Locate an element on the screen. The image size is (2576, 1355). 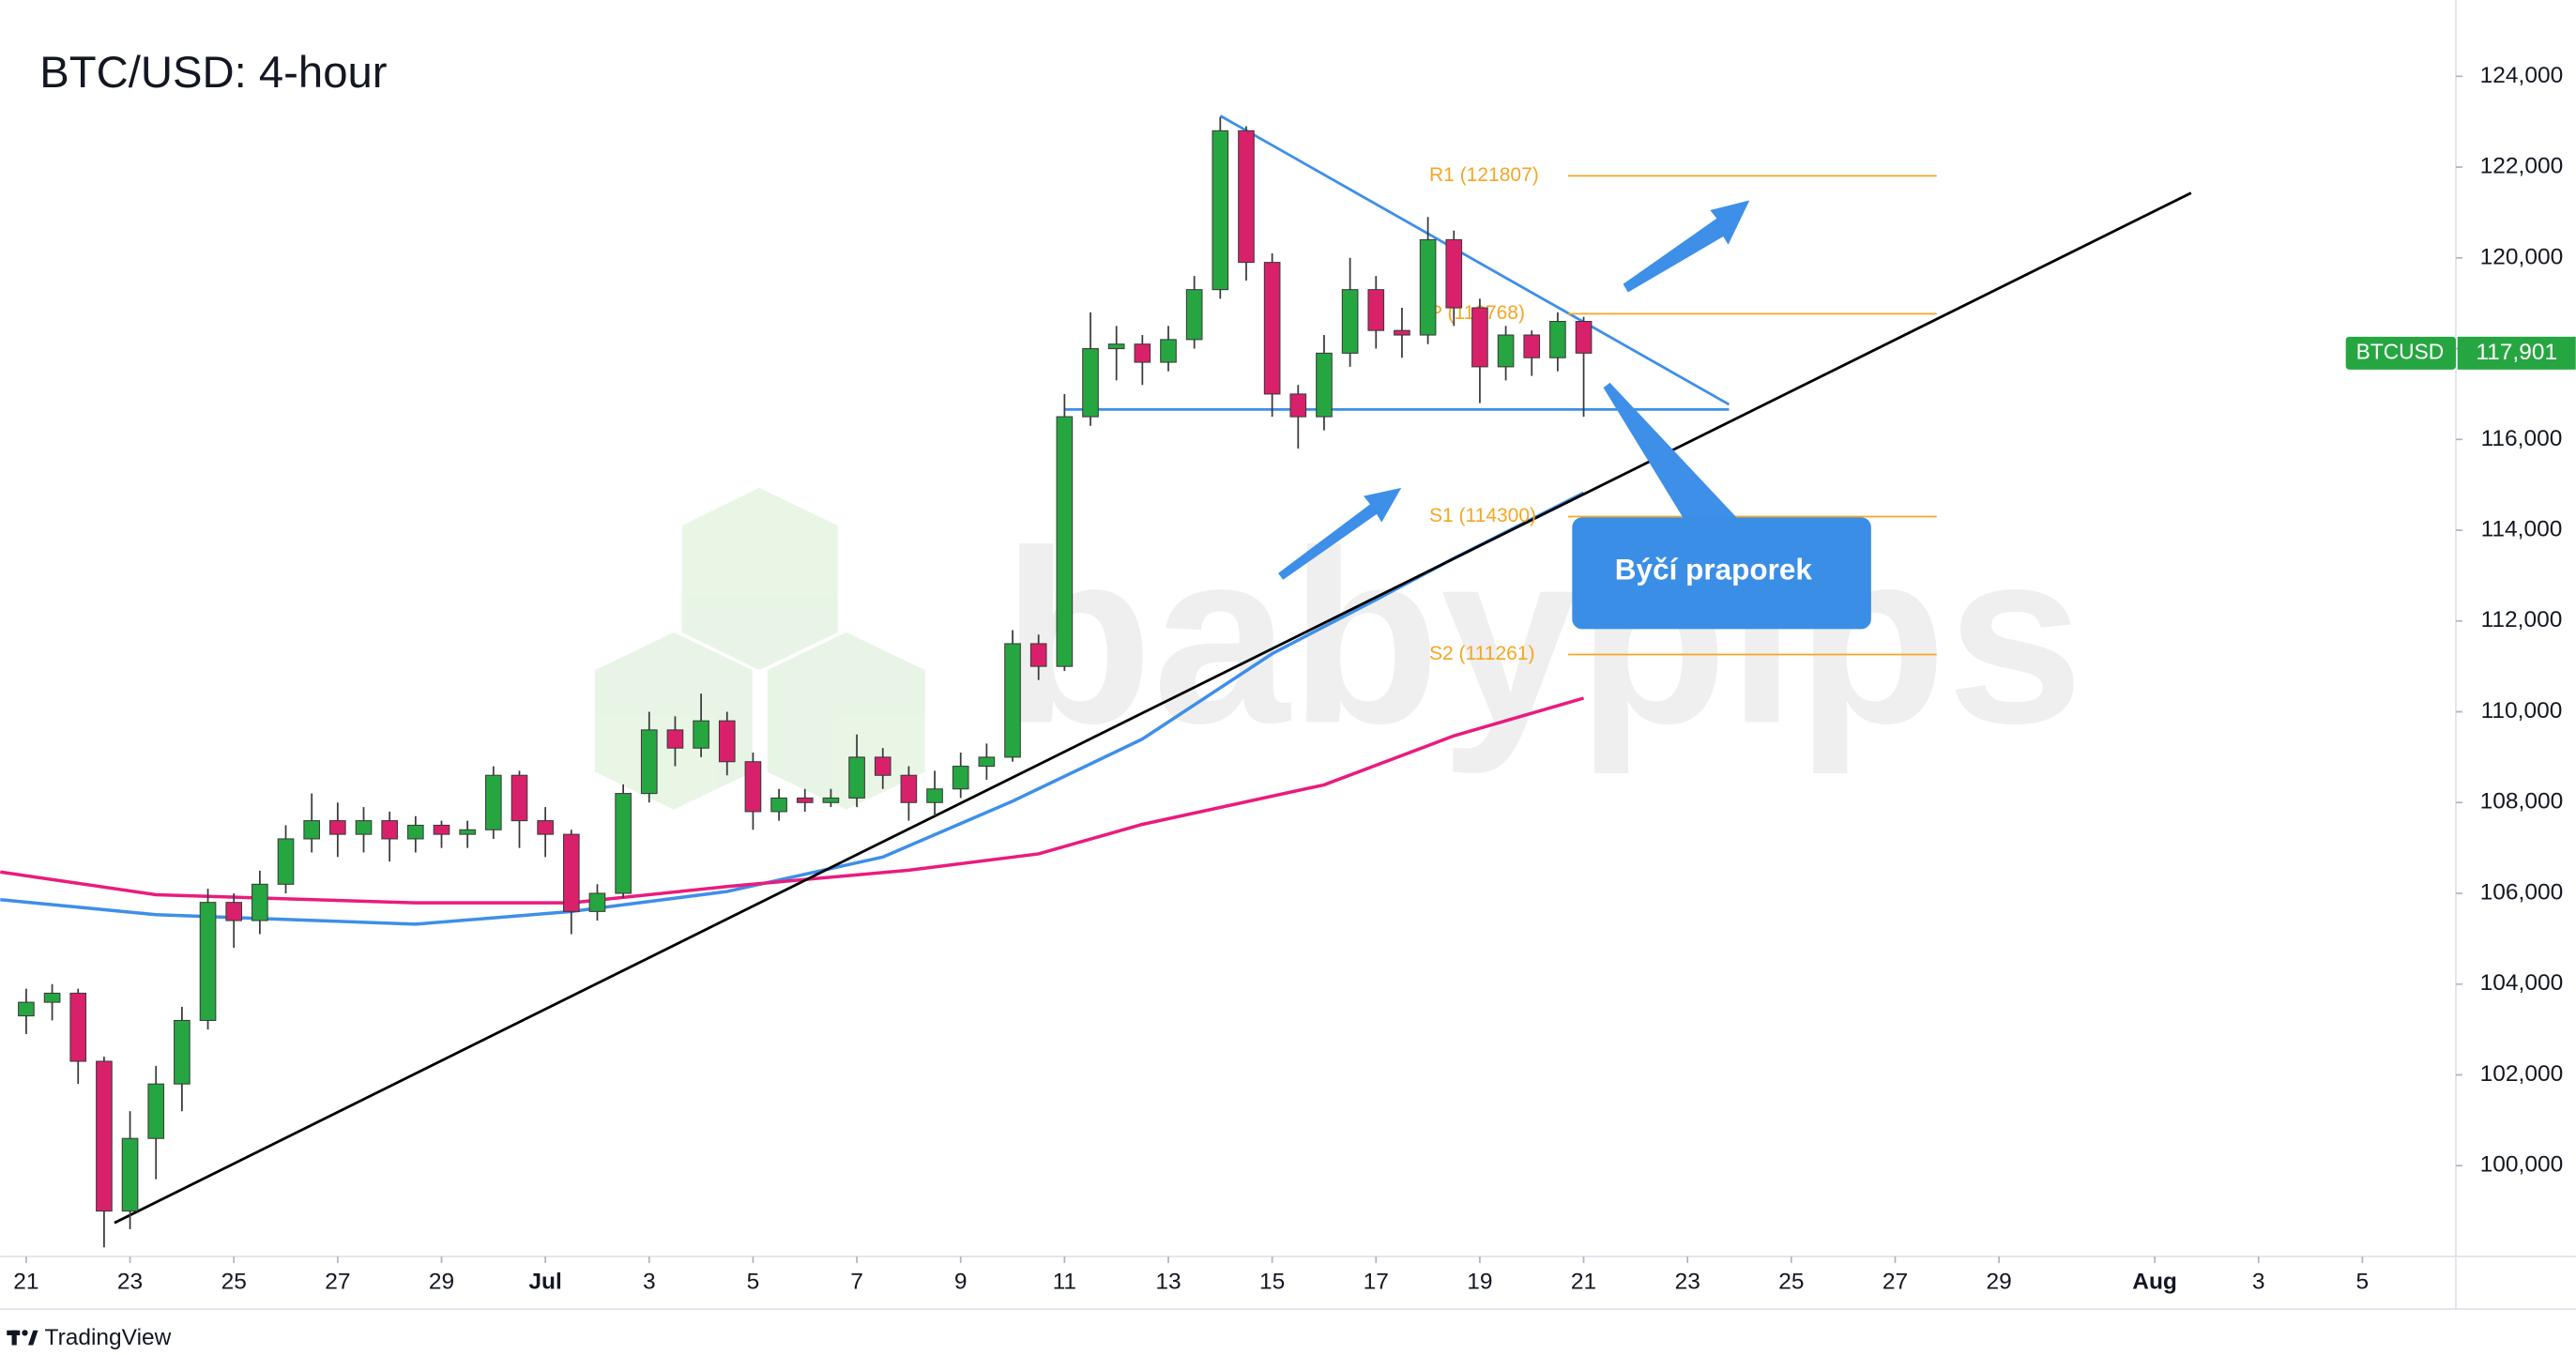
arrows is located at coordinates (1513, 390).